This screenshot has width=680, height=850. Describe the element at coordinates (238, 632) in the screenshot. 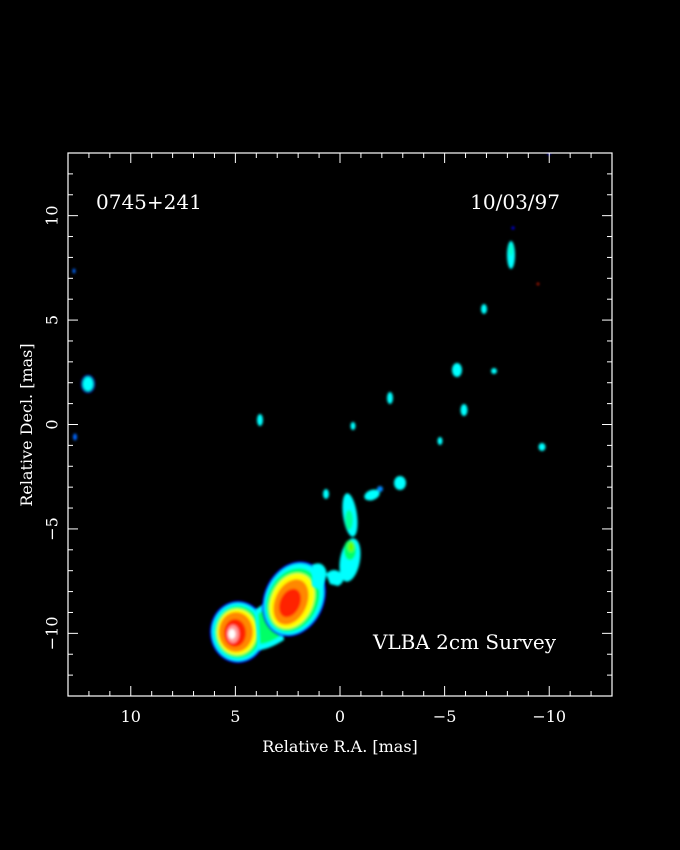

I see `core-component` at that location.